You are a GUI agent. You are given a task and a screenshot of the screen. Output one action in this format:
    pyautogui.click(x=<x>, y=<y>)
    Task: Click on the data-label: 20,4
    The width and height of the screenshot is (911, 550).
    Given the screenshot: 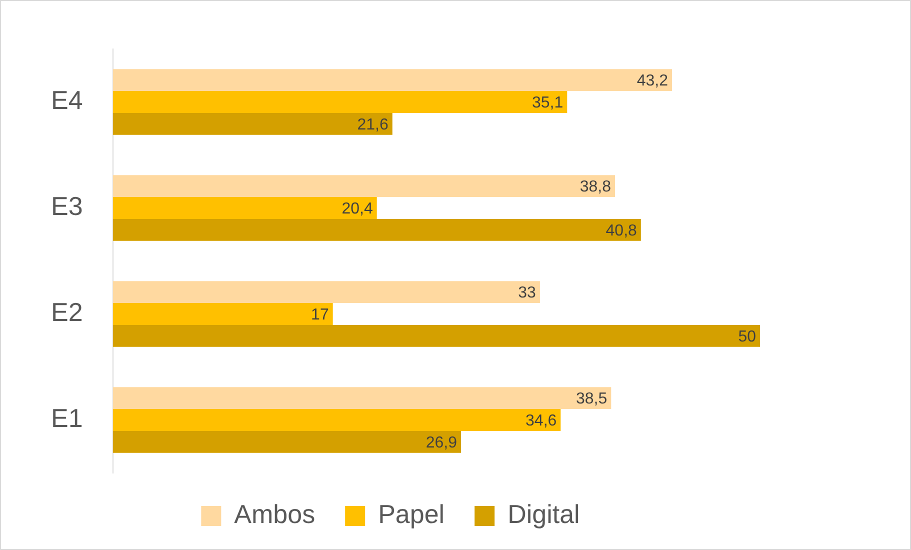 What is the action you would take?
    pyautogui.click(x=357, y=209)
    